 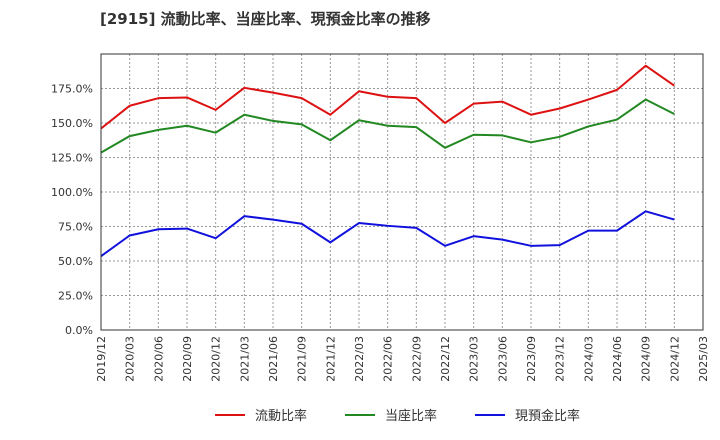 What do you see at coordinates (265, 19) in the screenshot?
I see `chart-title: [2915] 流動比率、当座比率、現預金比率の推移` at bounding box center [265, 19].